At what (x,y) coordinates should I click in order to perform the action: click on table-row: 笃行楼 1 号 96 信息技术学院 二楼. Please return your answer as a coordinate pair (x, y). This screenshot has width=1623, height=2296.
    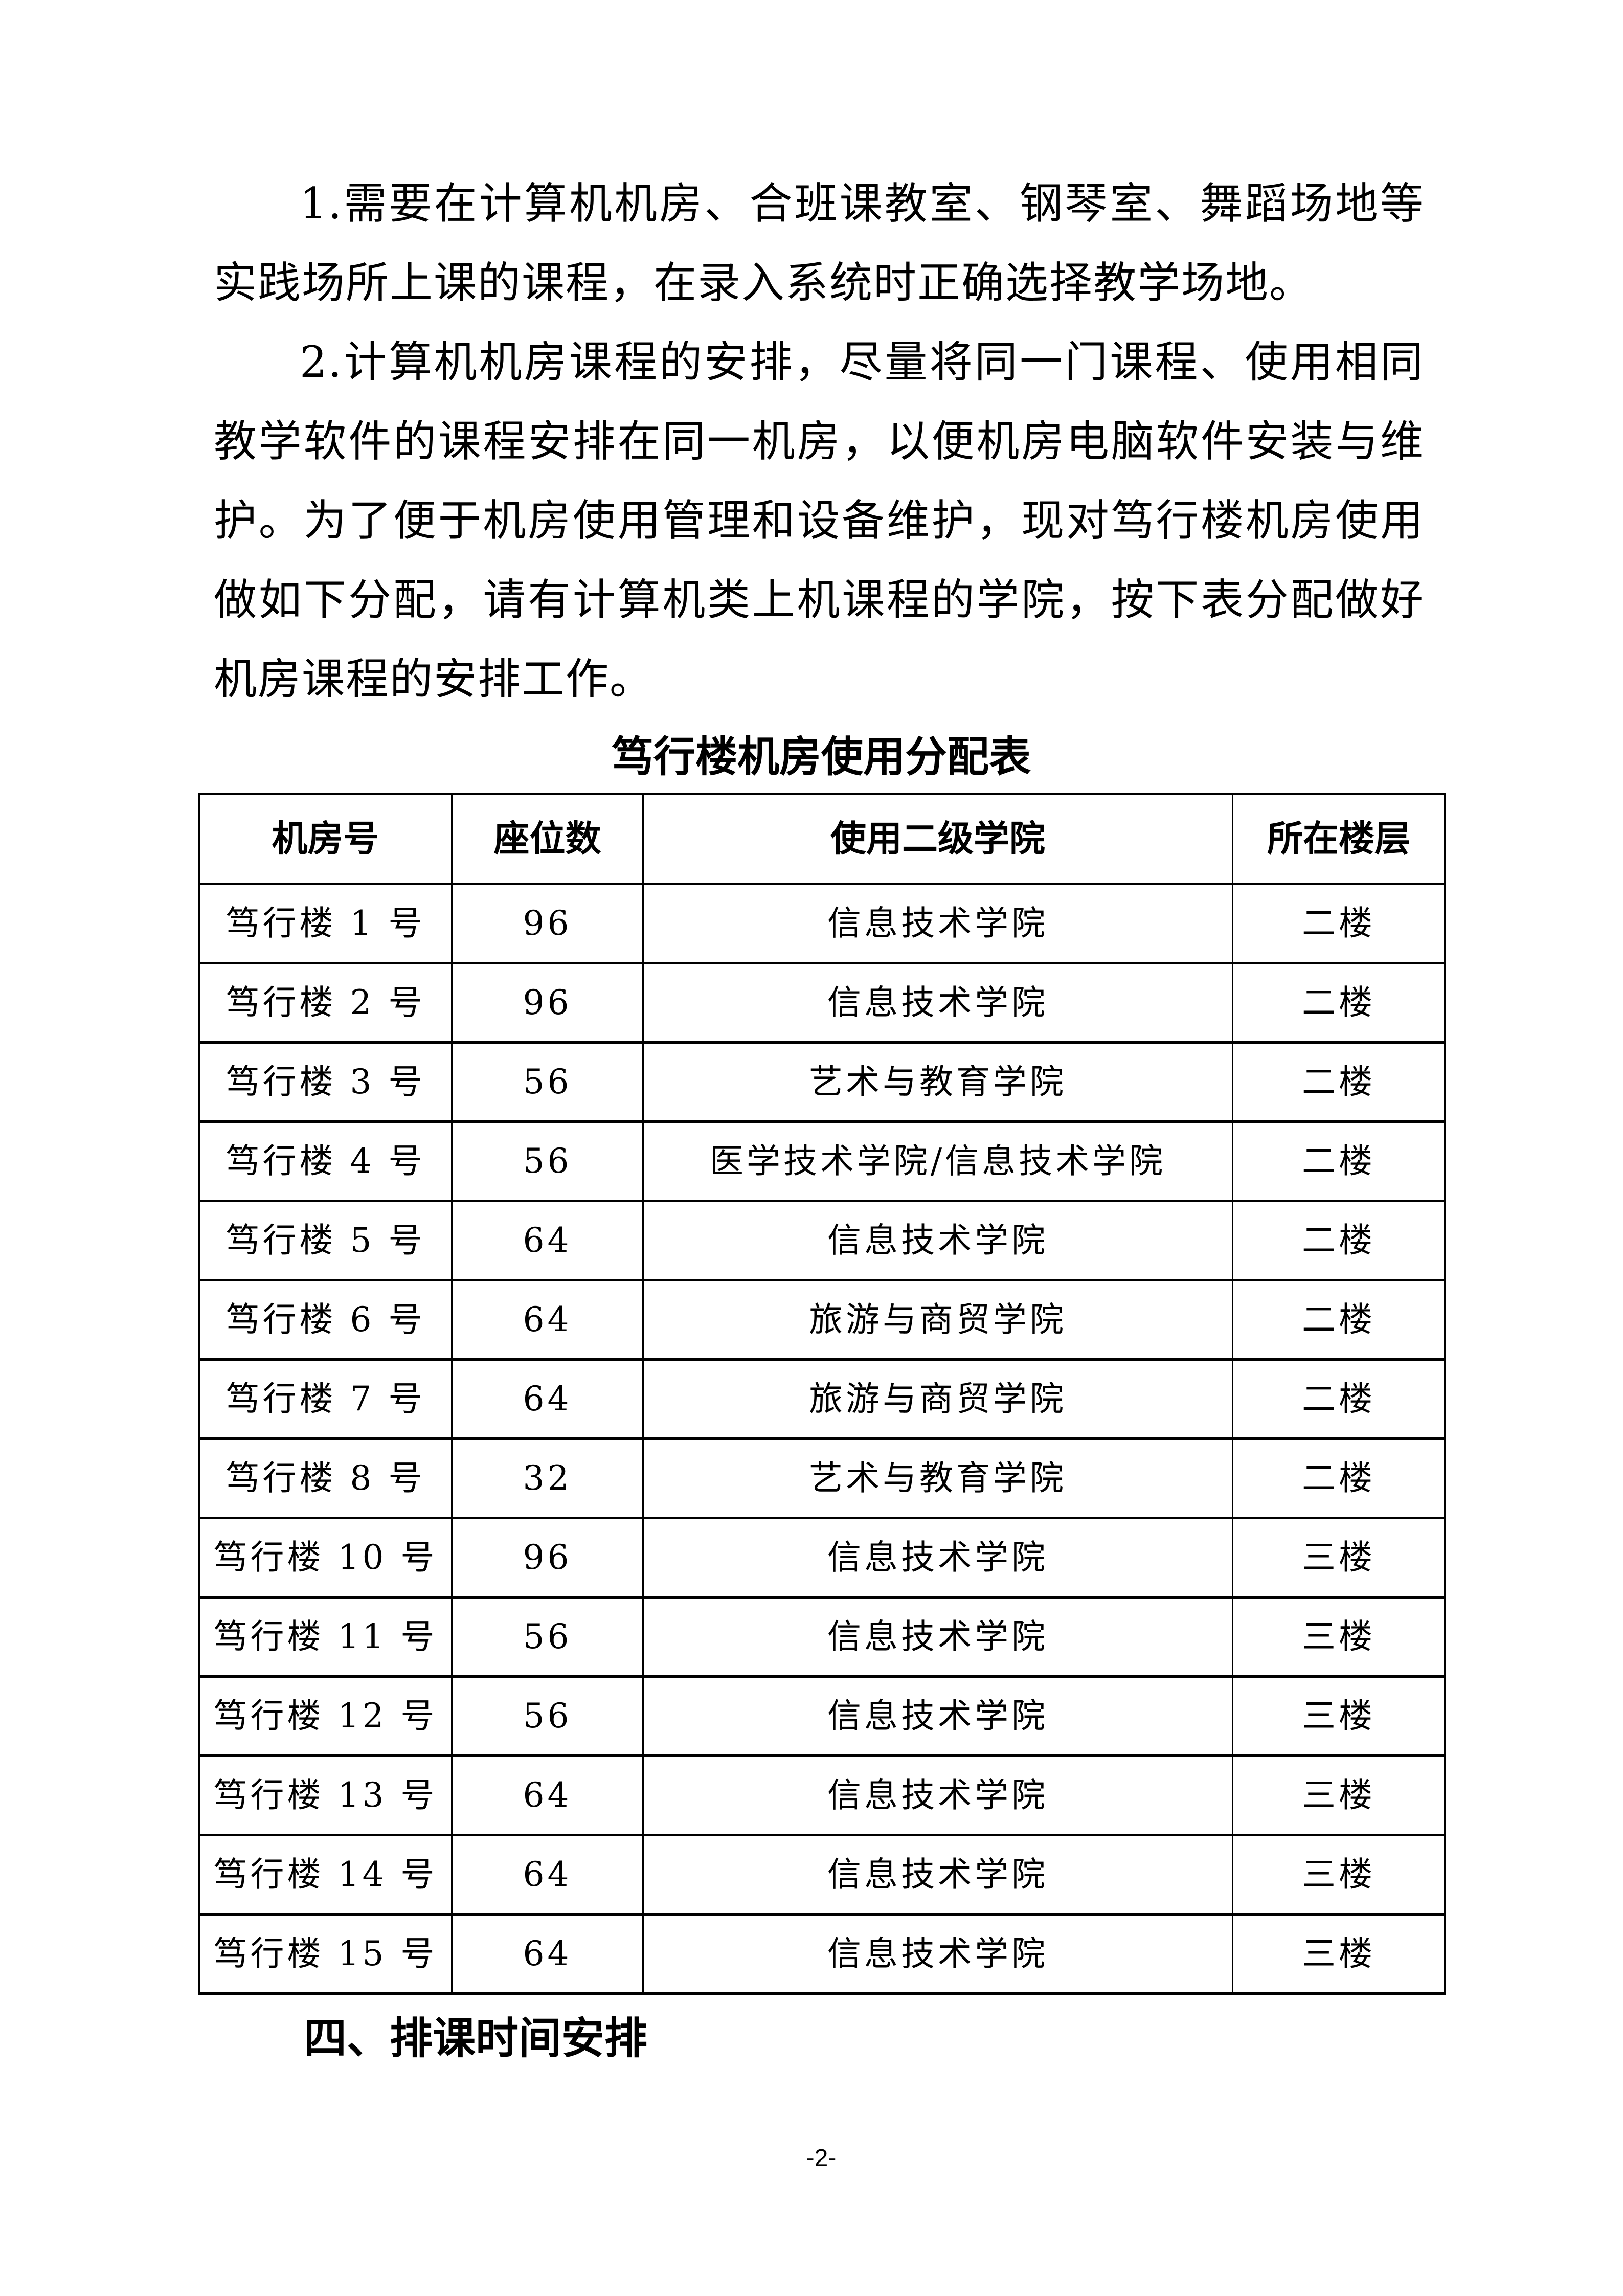
    Looking at the image, I should click on (822, 924).